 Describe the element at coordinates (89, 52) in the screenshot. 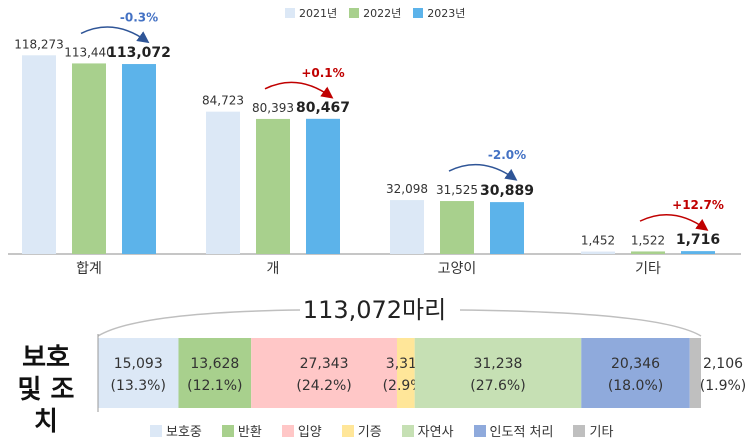

I see `bar-value-label: 113,440` at that location.